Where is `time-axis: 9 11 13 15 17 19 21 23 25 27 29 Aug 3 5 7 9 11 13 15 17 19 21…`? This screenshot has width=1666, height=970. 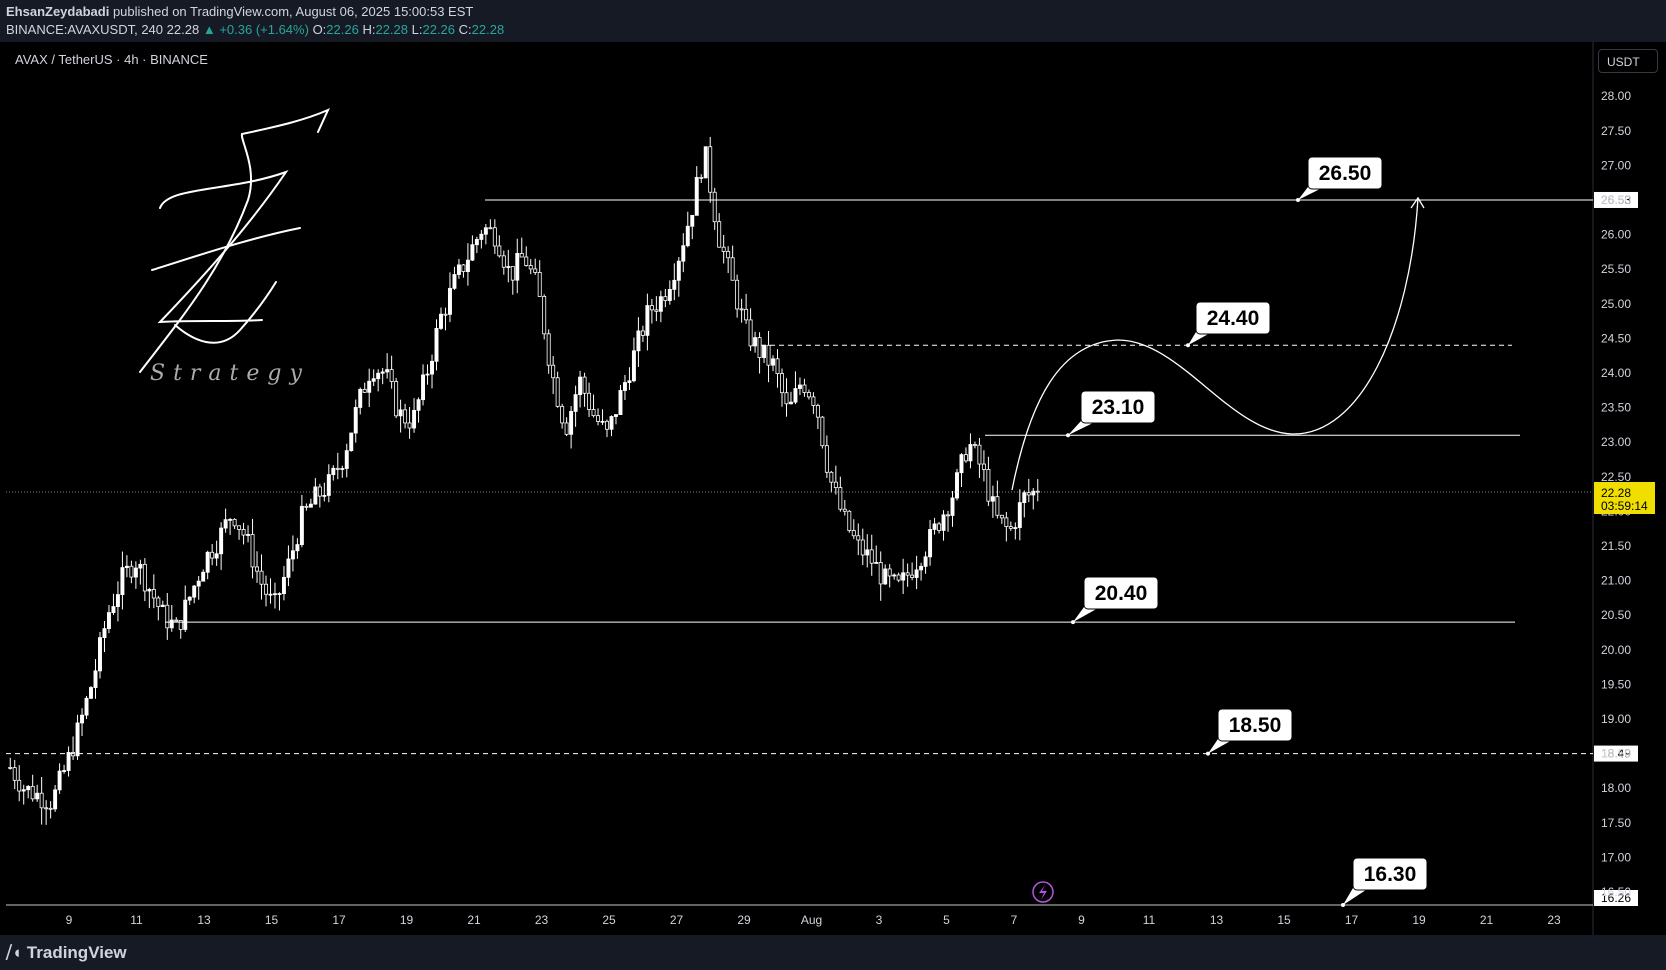 time-axis: 9 11 13 15 17 19 21 23 25 27 29 Aug 3 5 7 9 11 13 15 17 19 21… is located at coordinates (813, 920).